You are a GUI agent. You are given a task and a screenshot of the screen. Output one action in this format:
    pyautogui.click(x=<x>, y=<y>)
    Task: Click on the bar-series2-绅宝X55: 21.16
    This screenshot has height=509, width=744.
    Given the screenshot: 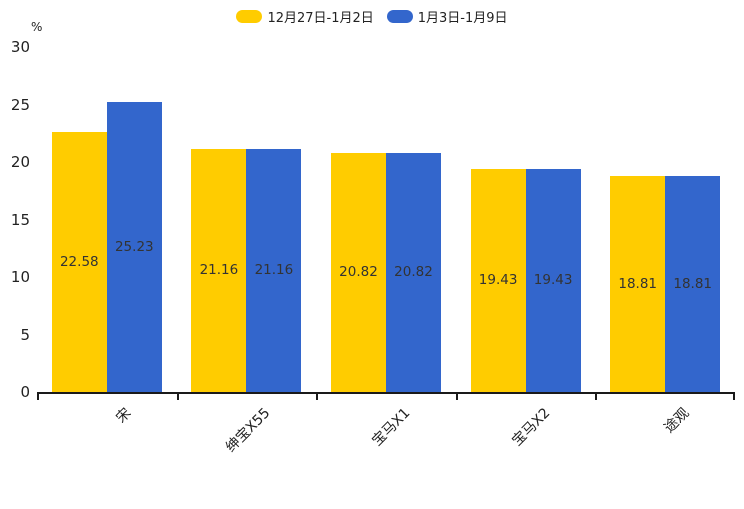 What is the action you would take?
    pyautogui.click(x=274, y=270)
    